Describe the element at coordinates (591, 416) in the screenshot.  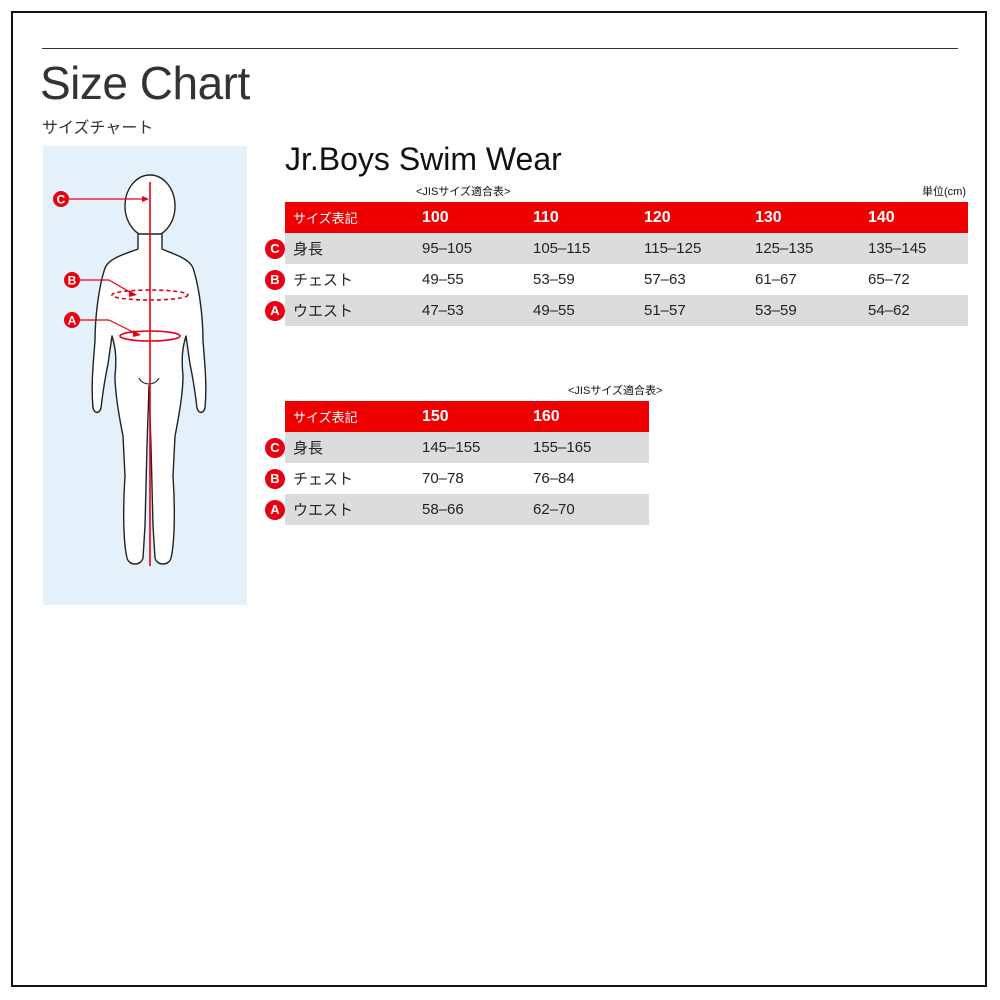
I see `size-col-header: 160` at that location.